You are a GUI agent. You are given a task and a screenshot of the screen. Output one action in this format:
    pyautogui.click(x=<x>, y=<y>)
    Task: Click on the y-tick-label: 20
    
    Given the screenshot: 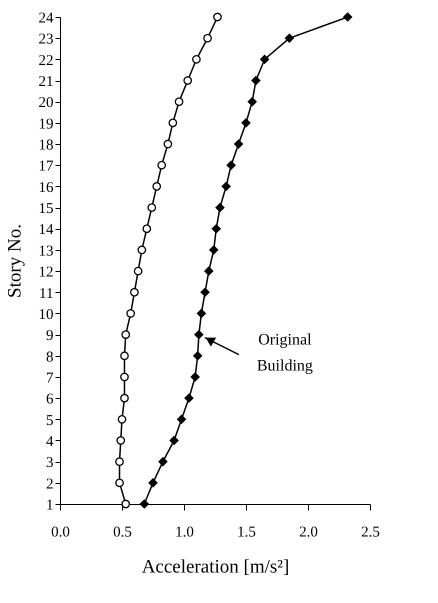 What is the action you would take?
    pyautogui.click(x=46, y=103)
    